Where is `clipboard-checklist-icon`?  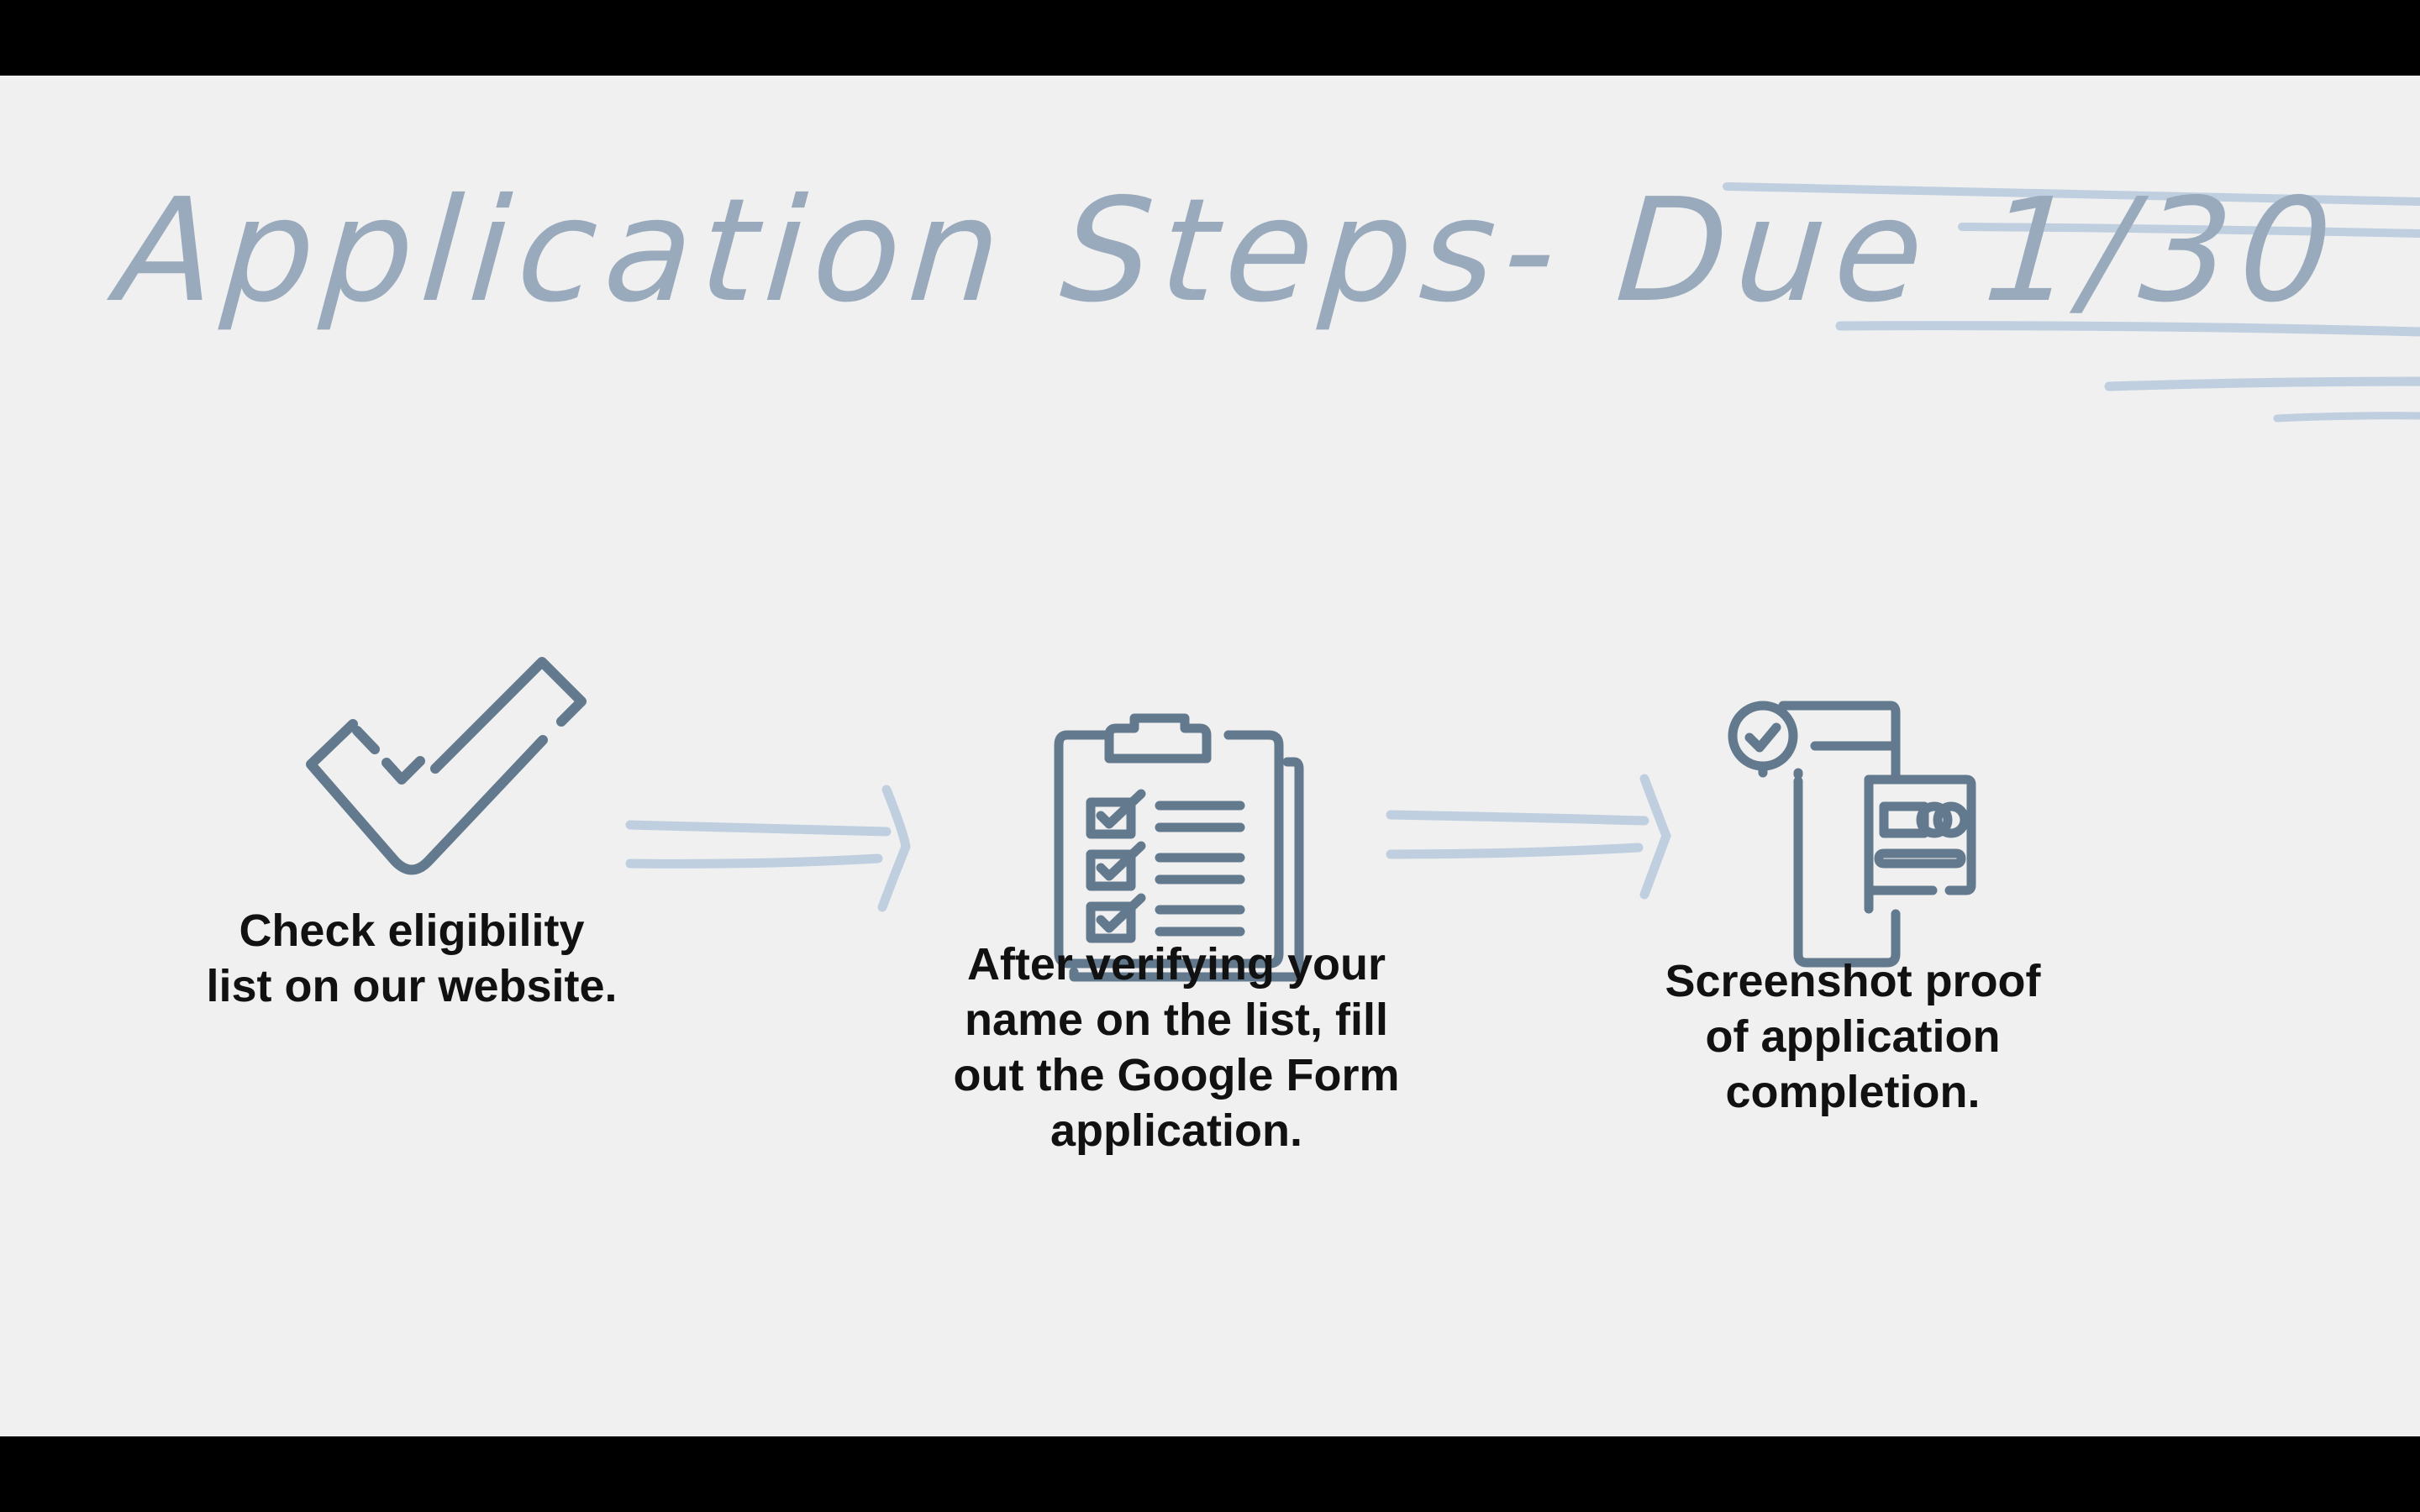
clipboard-checklist-icon is located at coordinates (1179, 847).